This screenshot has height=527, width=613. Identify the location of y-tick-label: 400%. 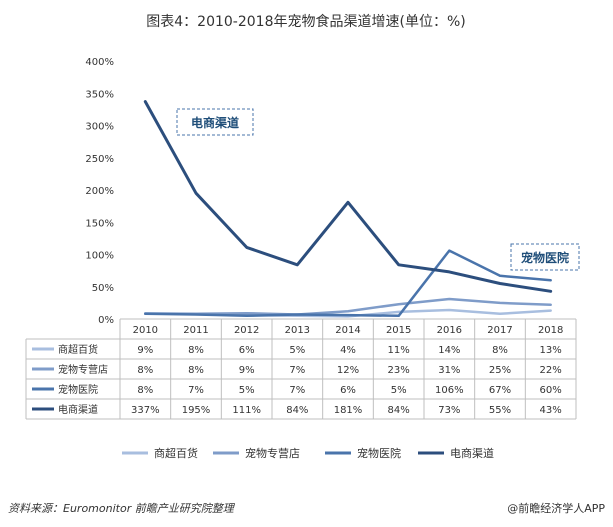
(99, 62).